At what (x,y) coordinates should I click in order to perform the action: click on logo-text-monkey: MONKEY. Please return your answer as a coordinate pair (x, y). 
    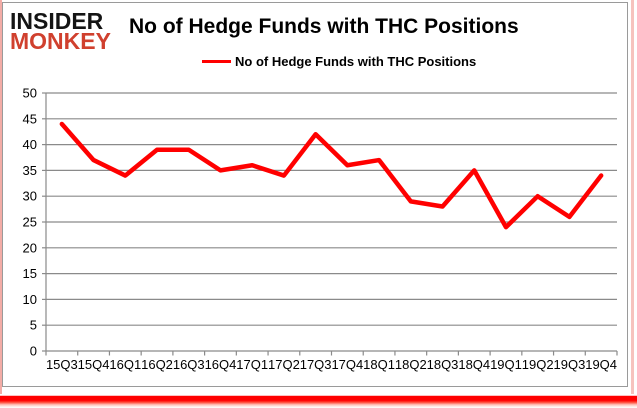
    Looking at the image, I should click on (60, 41).